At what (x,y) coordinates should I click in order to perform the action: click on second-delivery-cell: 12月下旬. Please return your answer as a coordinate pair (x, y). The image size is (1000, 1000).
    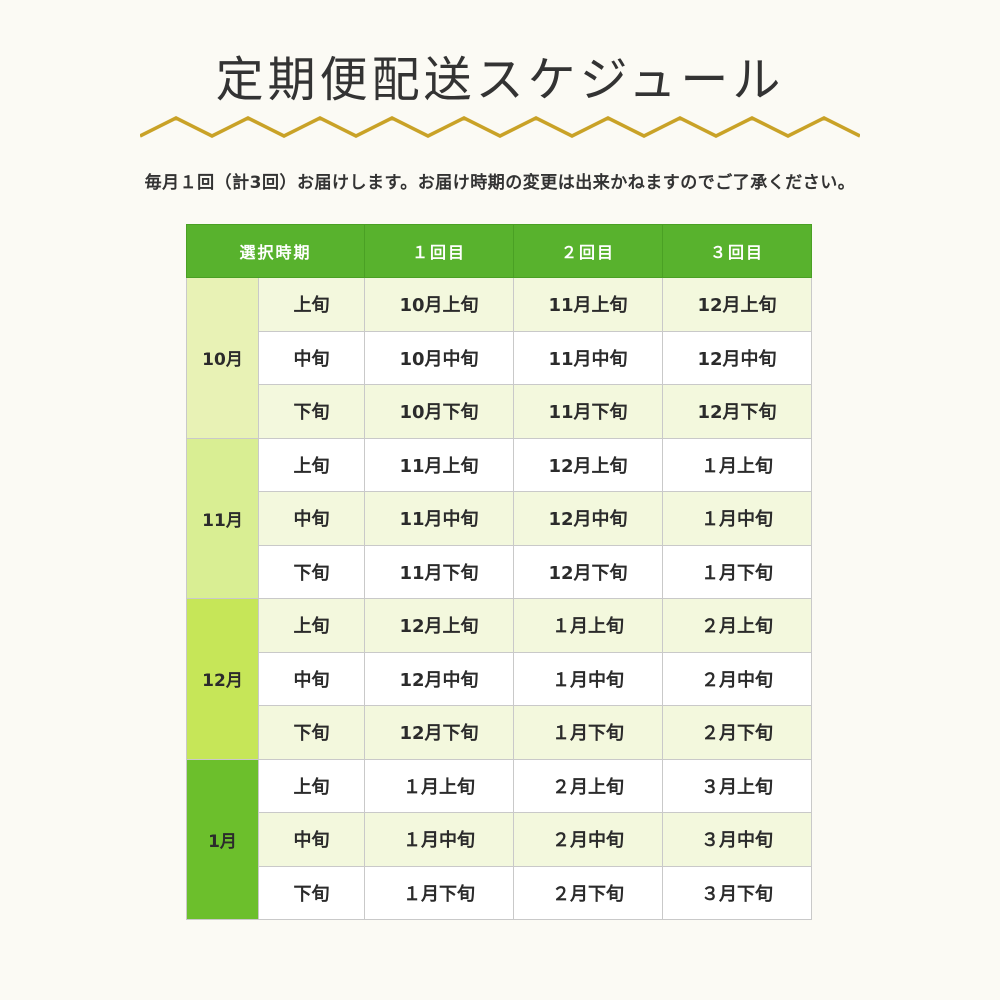
    Looking at the image, I should click on (588, 571).